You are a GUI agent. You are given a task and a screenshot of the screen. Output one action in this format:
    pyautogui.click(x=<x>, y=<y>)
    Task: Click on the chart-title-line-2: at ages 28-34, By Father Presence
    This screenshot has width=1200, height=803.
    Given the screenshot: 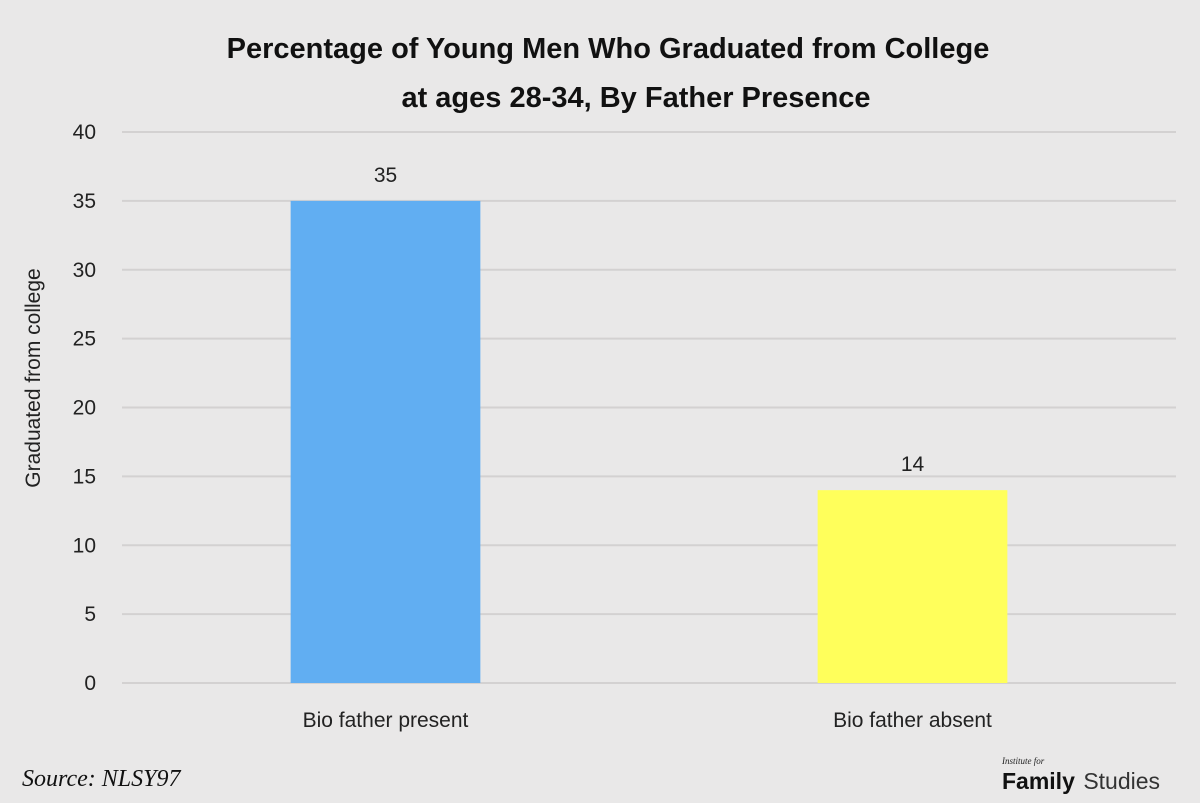 What is the action you would take?
    pyautogui.click(x=635, y=98)
    